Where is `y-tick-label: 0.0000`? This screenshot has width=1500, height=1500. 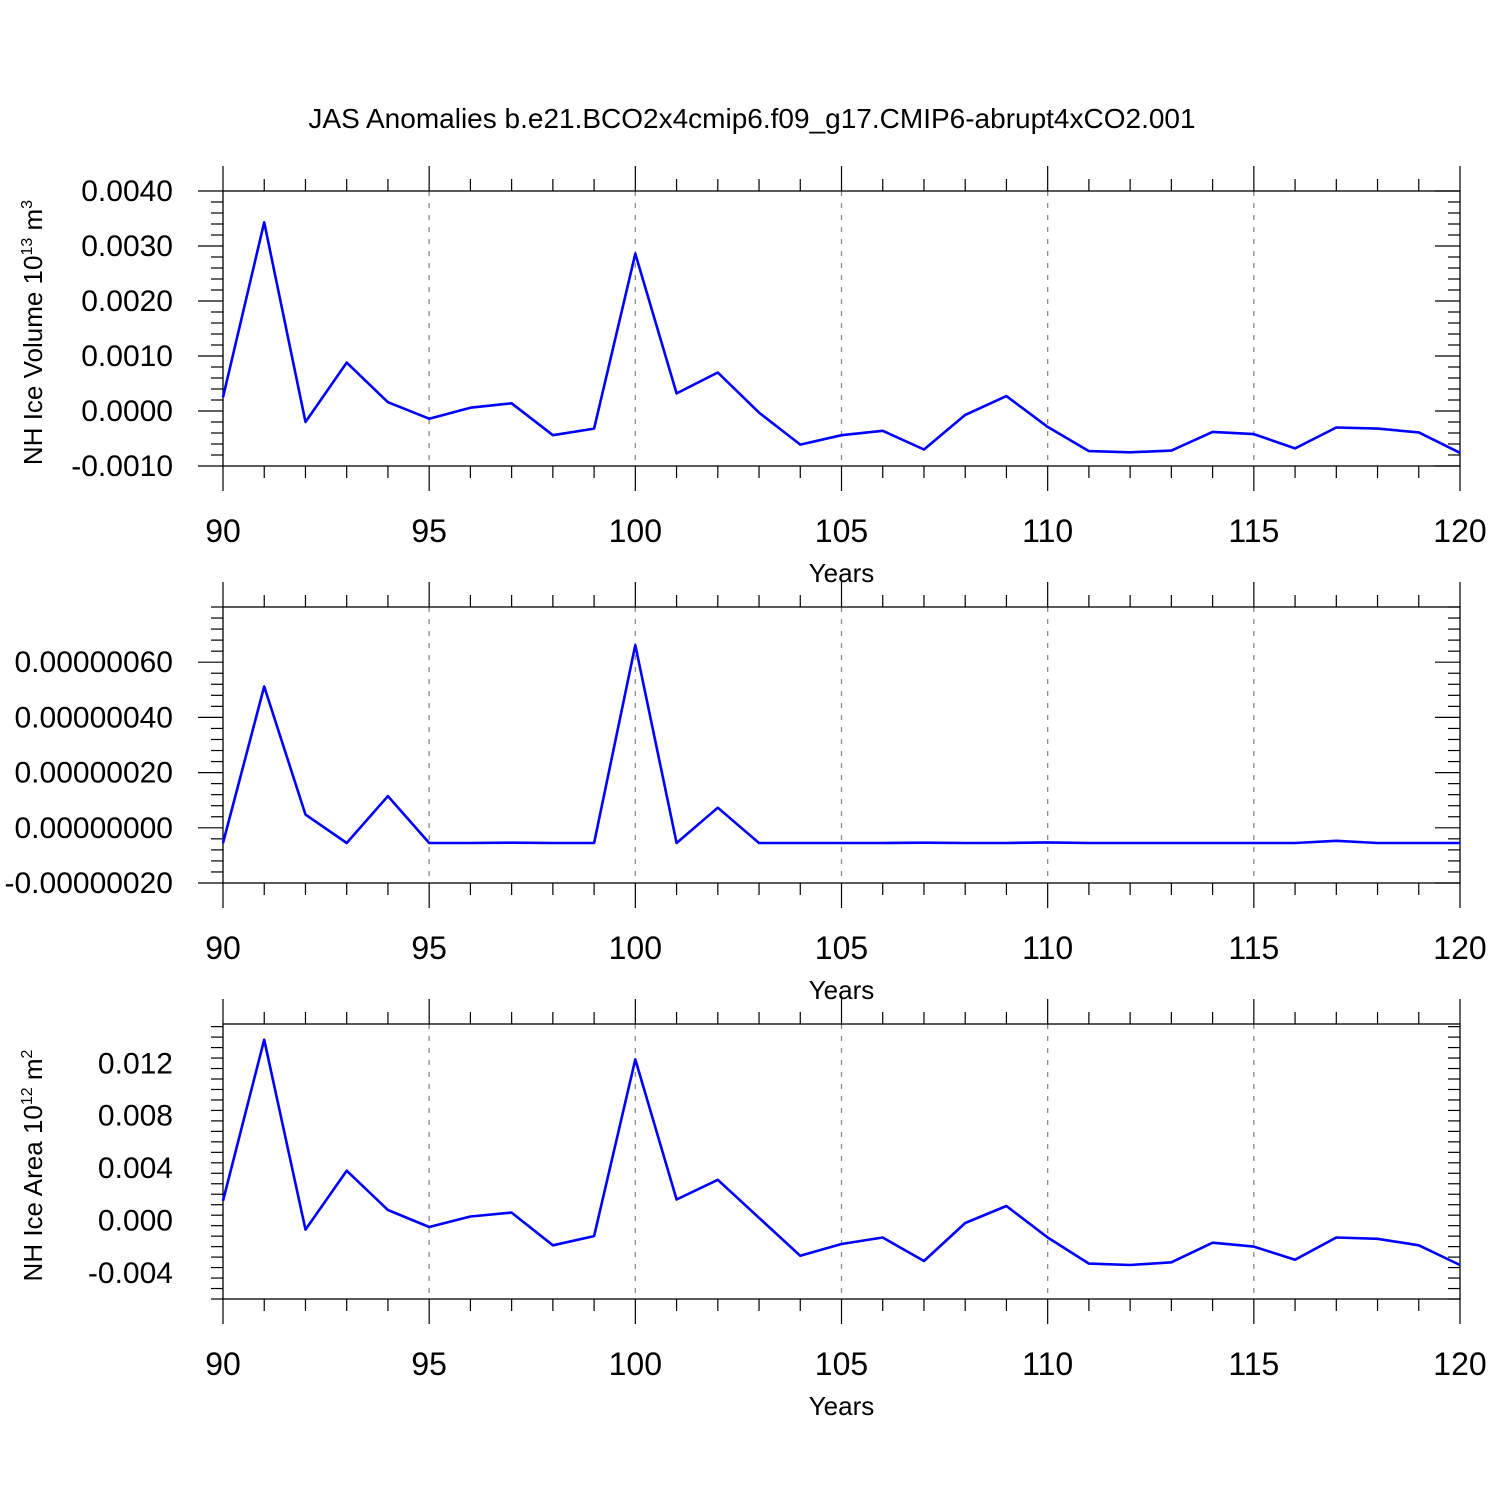
y-tick-label: 0.0000 is located at coordinates (127, 411).